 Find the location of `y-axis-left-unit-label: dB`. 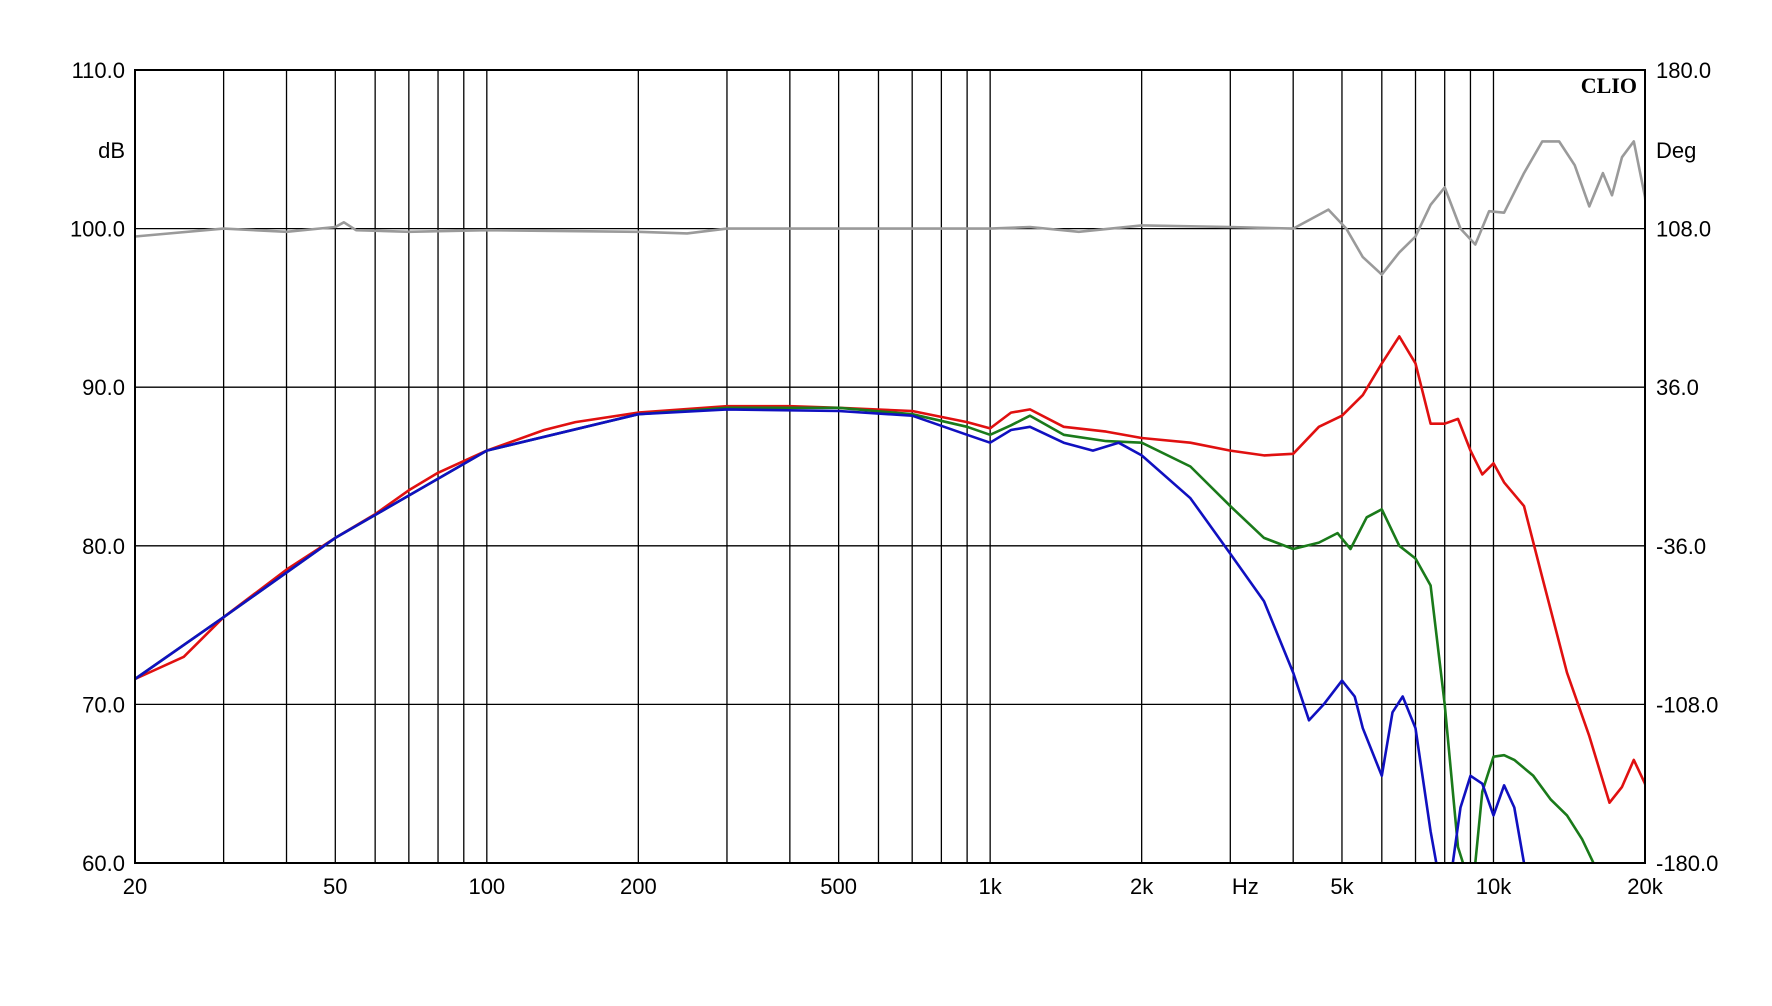

y-axis-left-unit-label: dB is located at coordinates (111, 150).